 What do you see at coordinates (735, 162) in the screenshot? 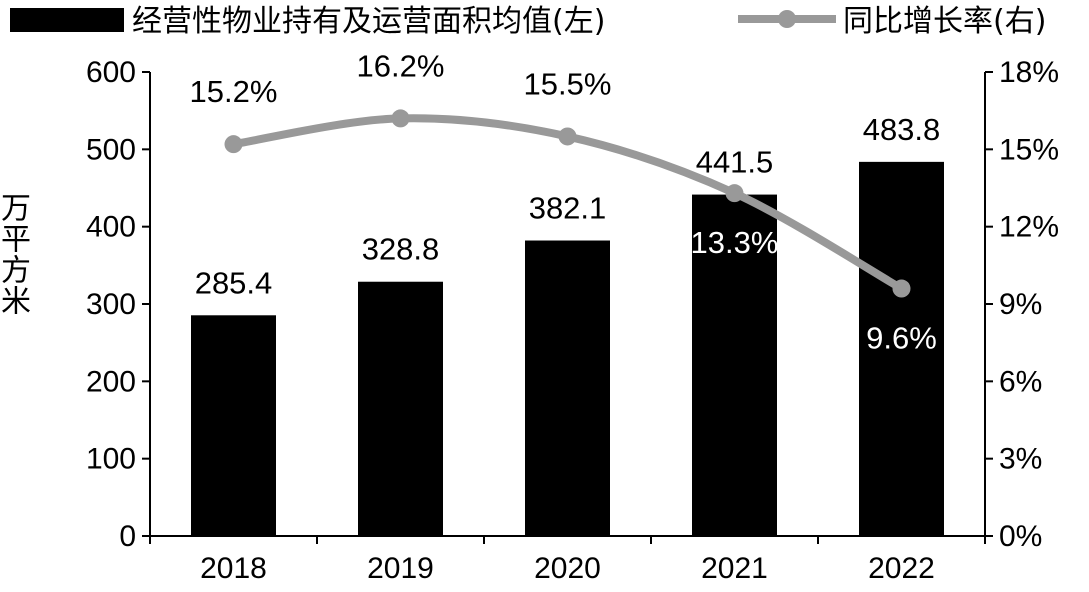
I see `bar-value-label: 441.5` at bounding box center [735, 162].